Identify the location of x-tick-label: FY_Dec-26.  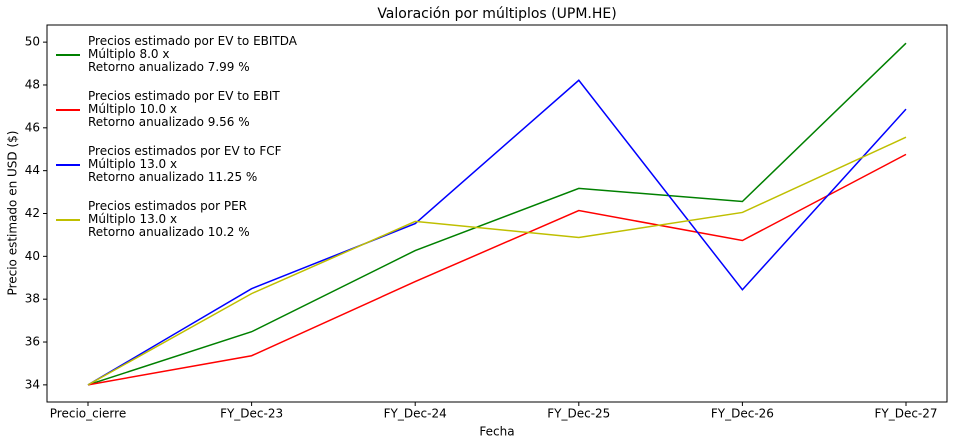
(742, 414).